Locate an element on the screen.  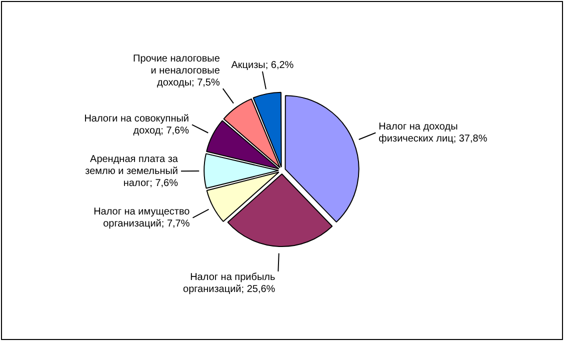
slice-label: Налоги на совокупный доход; 7,6% is located at coordinates (137, 124).